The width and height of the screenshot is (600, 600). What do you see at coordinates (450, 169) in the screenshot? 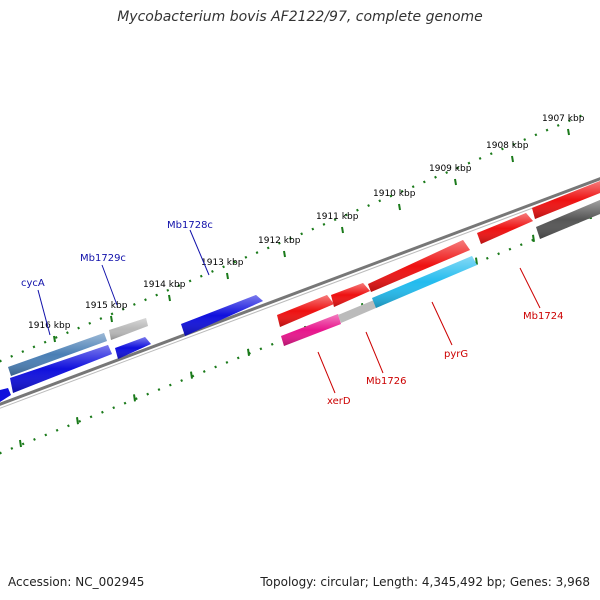
I see `scale-tick-label: 1909 kbp` at bounding box center [450, 169].